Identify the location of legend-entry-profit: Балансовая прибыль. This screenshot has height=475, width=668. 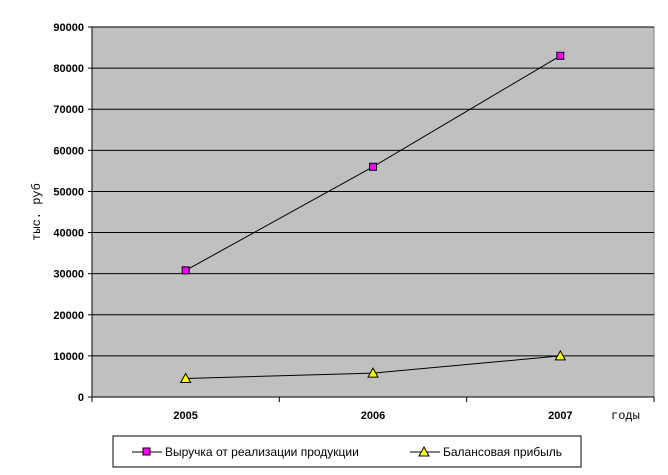
(486, 452).